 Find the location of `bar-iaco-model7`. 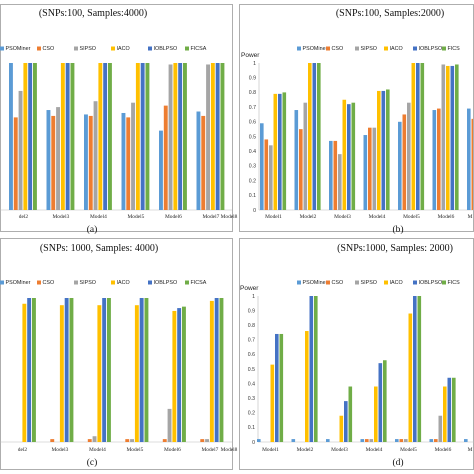

bar-iaco-model7 is located at coordinates (211, 371).